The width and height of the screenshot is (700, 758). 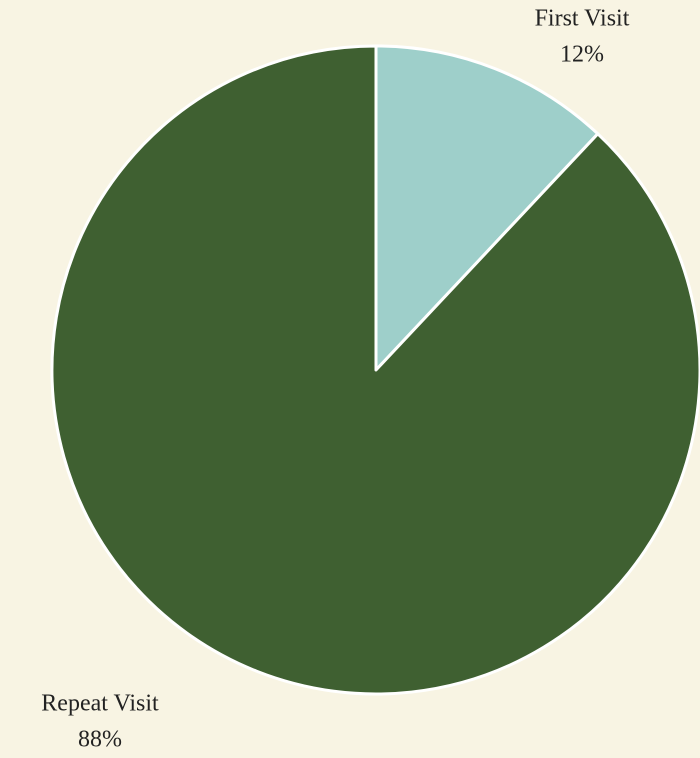 What do you see at coordinates (487, 208) in the screenshot?
I see `pie-slice` at bounding box center [487, 208].